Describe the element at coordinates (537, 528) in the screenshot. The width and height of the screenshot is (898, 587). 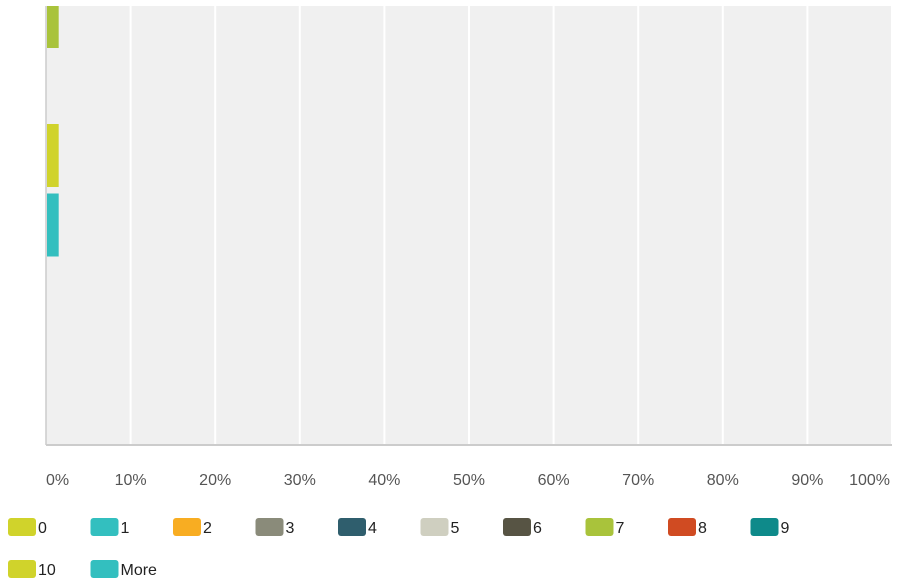
I see `legend-label: 6` at that location.